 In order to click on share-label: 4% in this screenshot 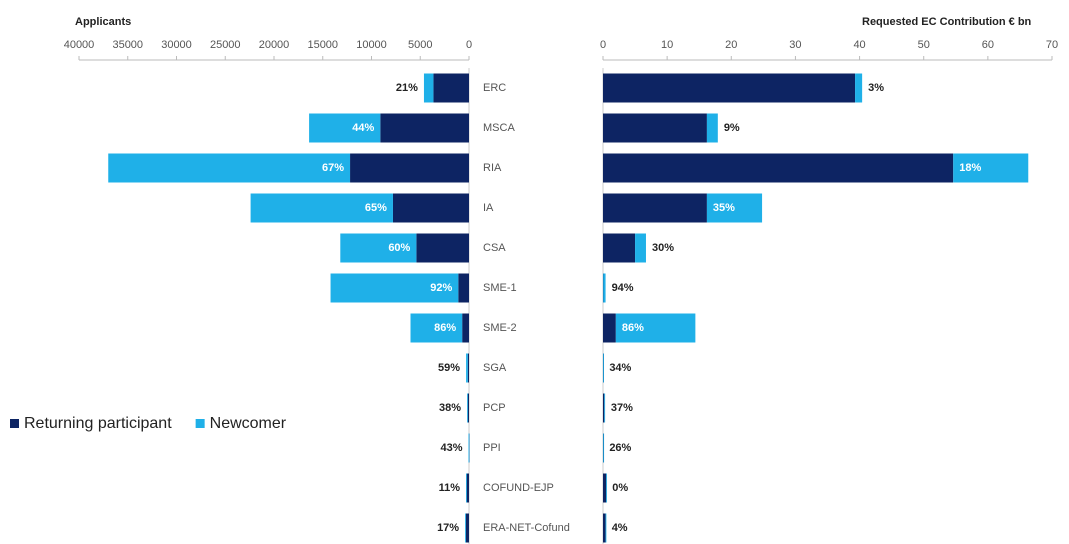, I will do `click(620, 528)`.